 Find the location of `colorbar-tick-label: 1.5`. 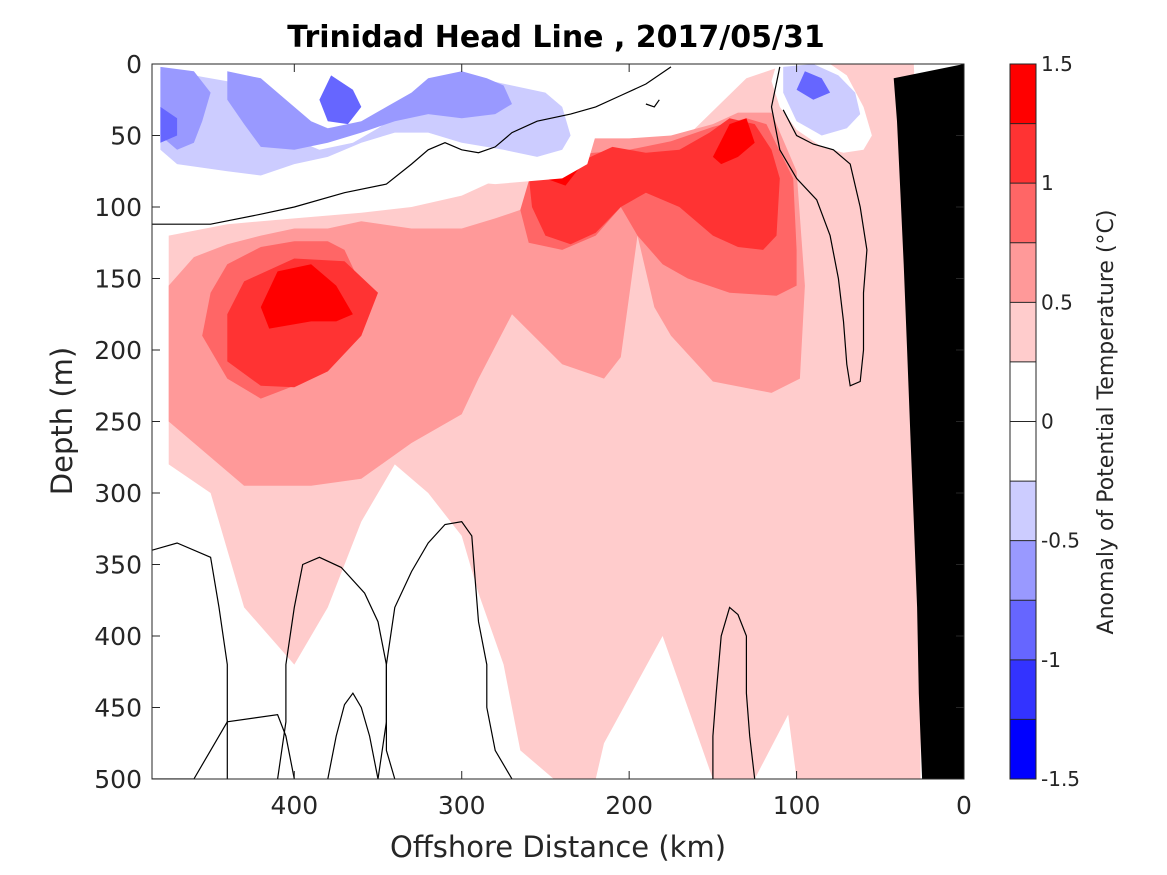

colorbar-tick-label: 1.5 is located at coordinates (1057, 64).